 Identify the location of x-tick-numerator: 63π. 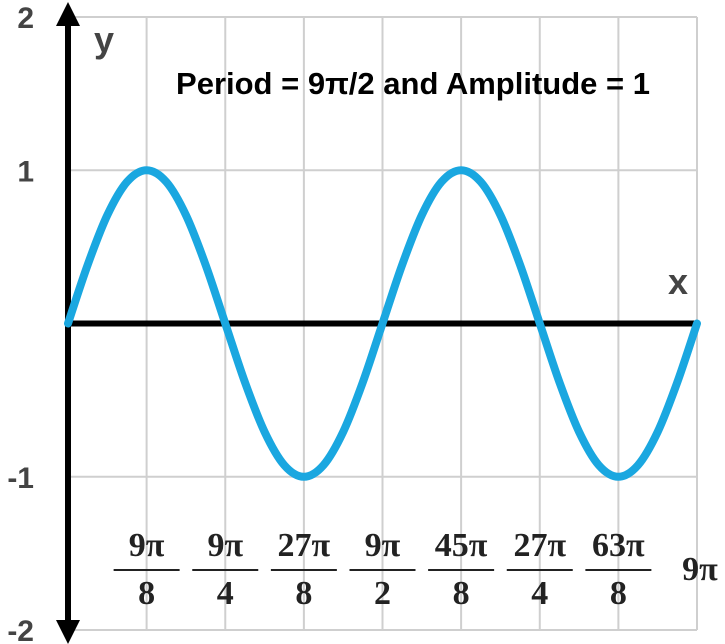
(618, 545).